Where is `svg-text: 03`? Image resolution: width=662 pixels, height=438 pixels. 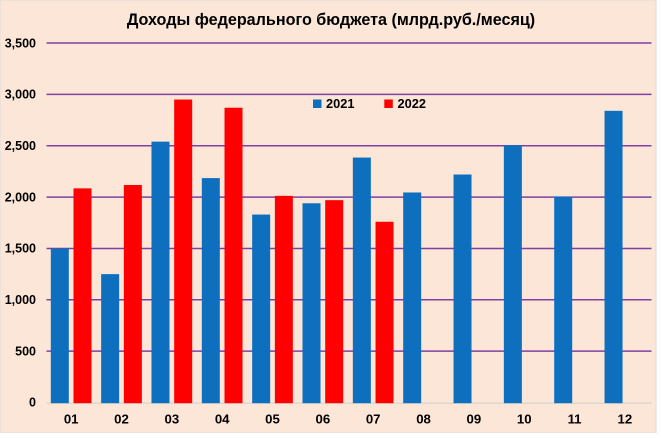
svg-text: 03 is located at coordinates (171, 419).